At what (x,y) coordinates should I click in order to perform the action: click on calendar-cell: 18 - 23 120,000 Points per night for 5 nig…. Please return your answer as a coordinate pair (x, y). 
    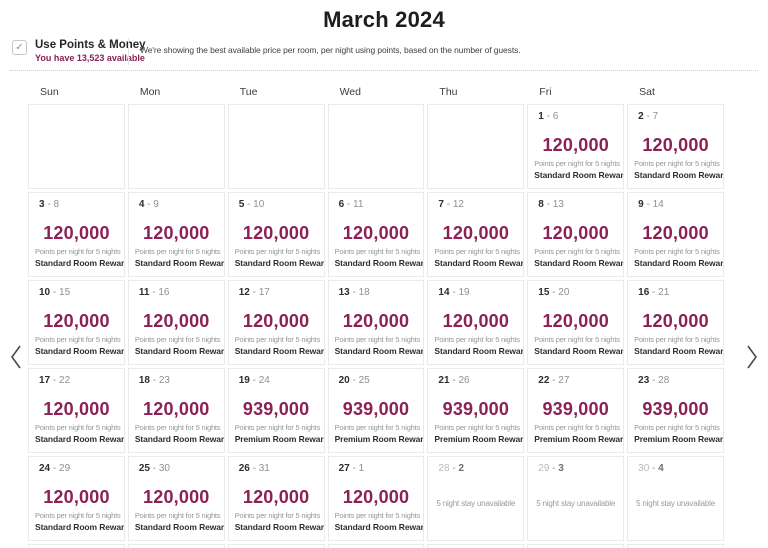
    Looking at the image, I should click on (176, 410).